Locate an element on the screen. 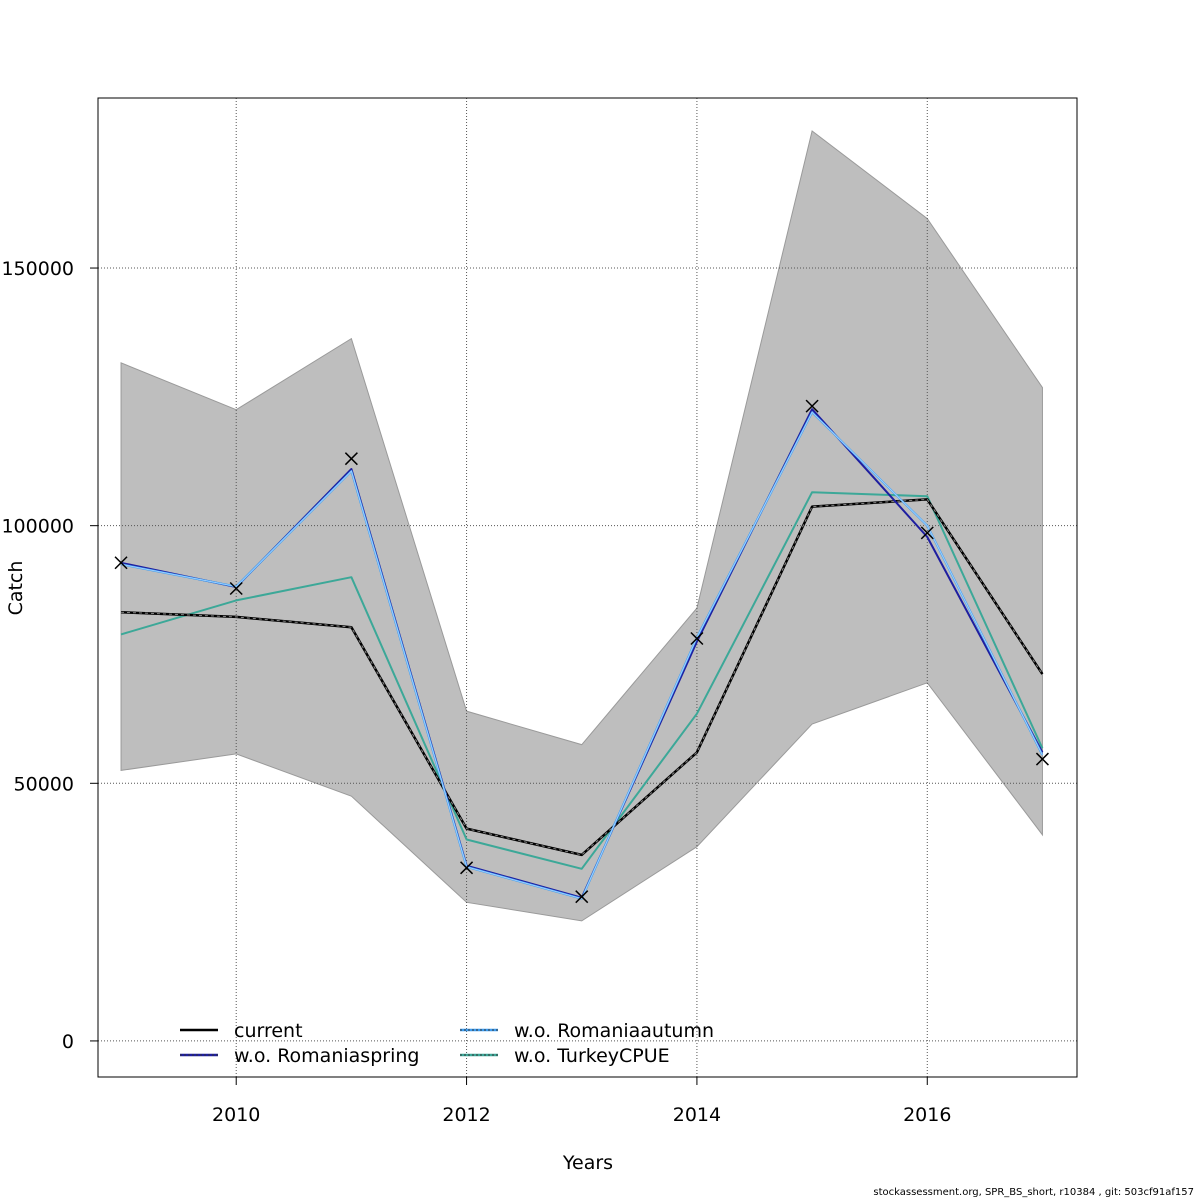 Image resolution: width=1200 pixels, height=1200 pixels. legend-label-2: w.o. Romaniaautumn is located at coordinates (614, 1031).